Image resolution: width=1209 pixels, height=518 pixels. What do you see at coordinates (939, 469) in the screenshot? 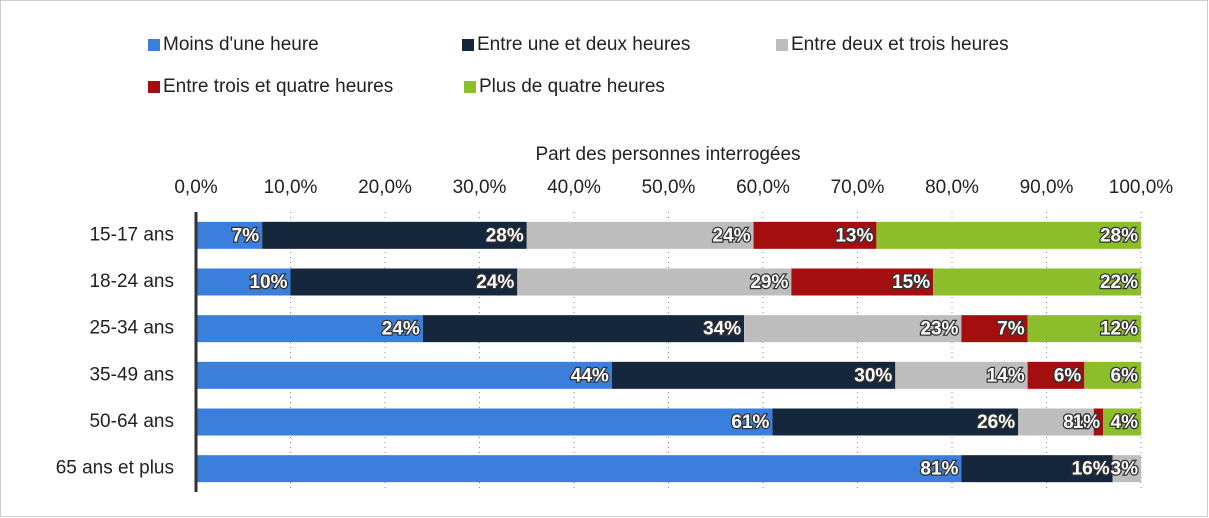
I see `value-label: 81%` at bounding box center [939, 469].